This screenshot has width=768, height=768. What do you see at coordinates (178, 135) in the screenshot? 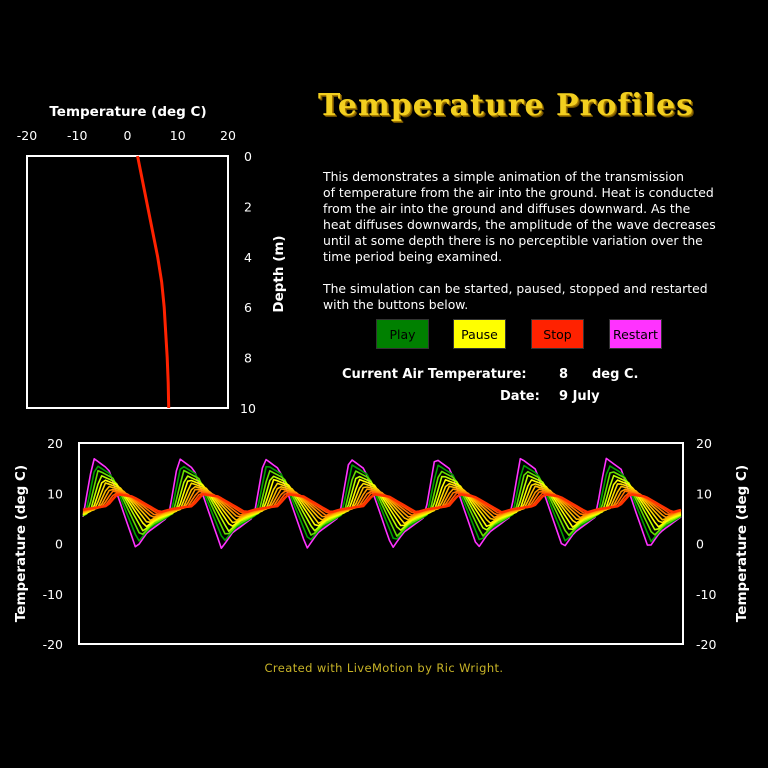
I see `x-tick-label: 10` at bounding box center [178, 135].